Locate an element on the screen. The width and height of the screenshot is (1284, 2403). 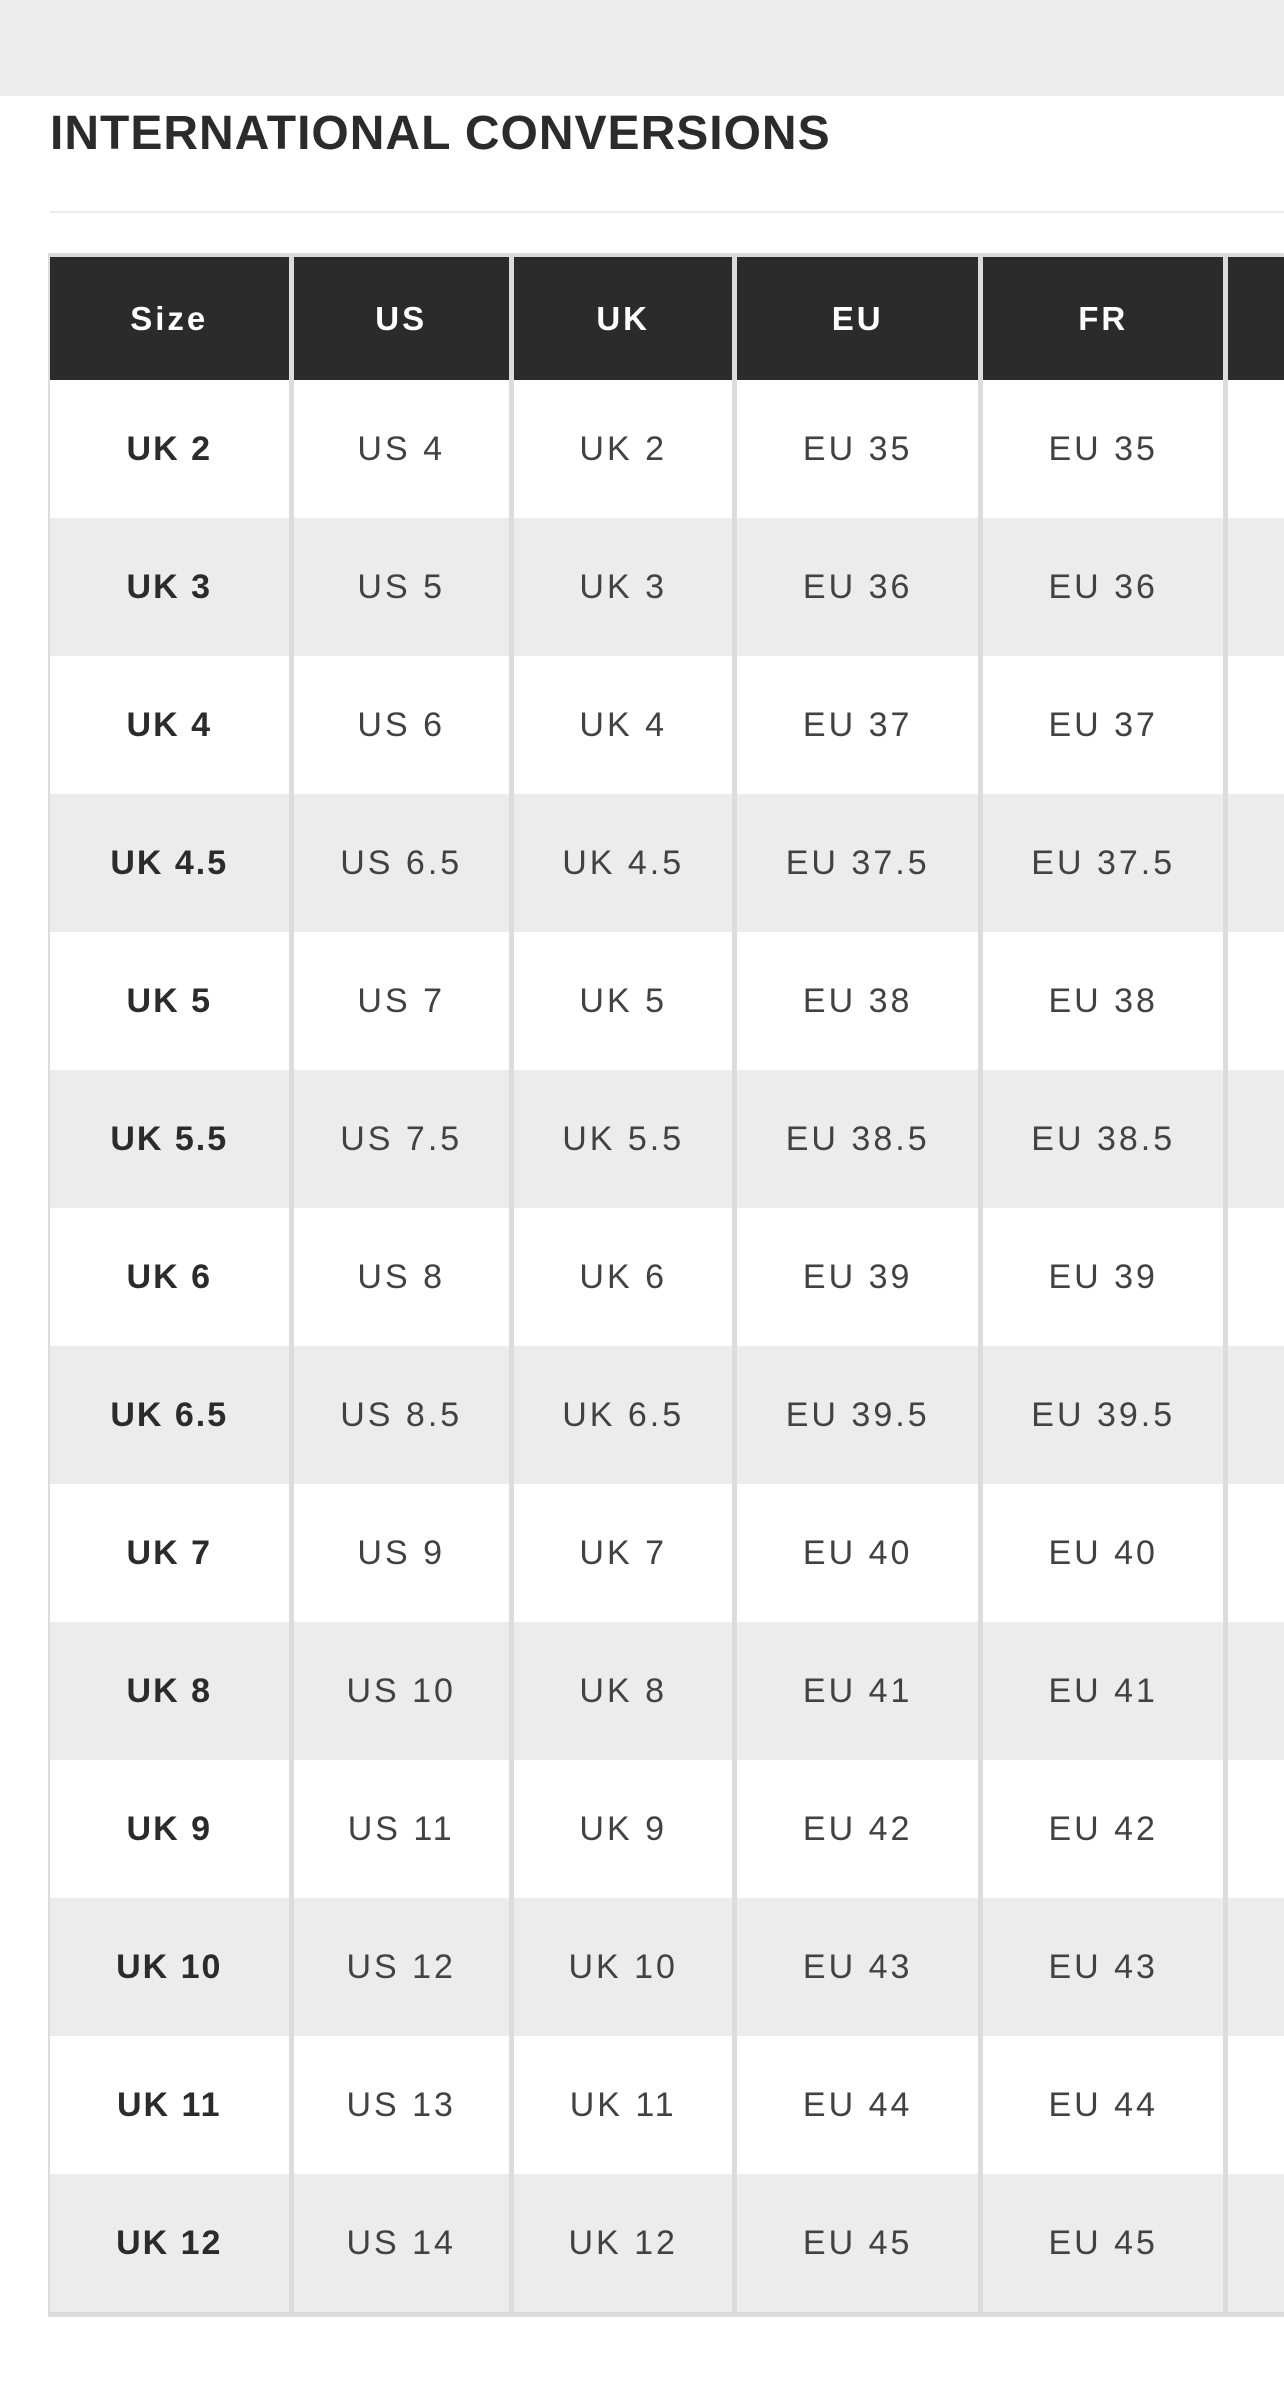
table-row: UK 10 US 12 UK 10 EU 43 EU 43 is located at coordinates (667, 1967).